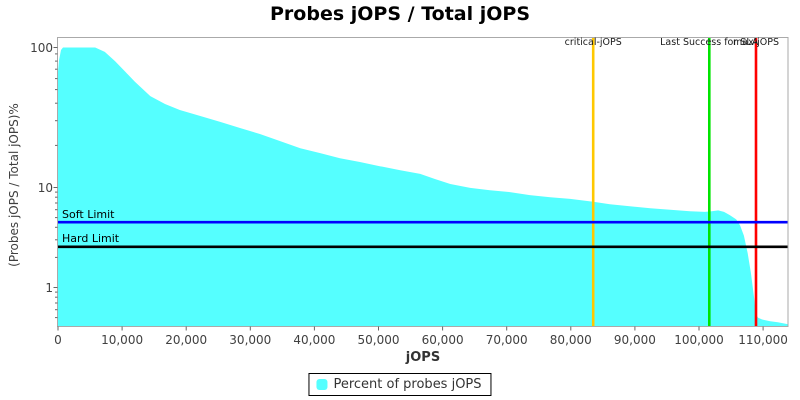 This screenshot has height=400, width=800. Describe the element at coordinates (699, 340) in the screenshot. I see `x-axis-tick-label: 100,000` at that location.